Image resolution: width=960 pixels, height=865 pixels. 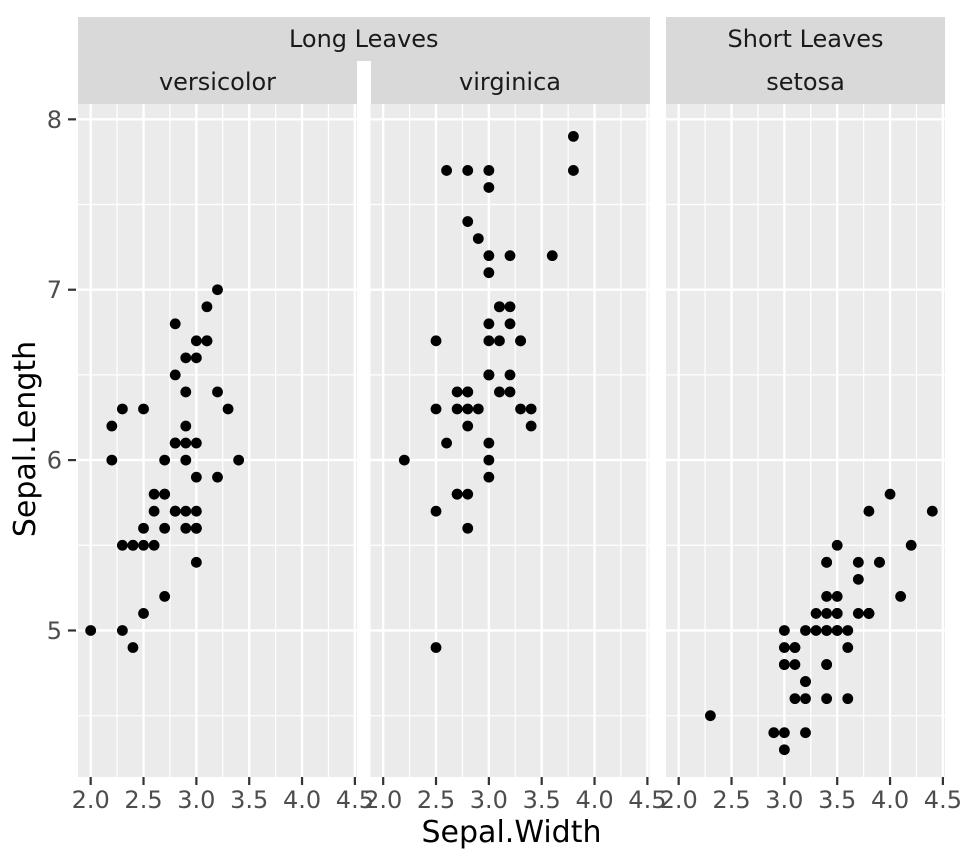 I want to click on inner-facet-strip-virginica: virginica, so click(x=510, y=82).